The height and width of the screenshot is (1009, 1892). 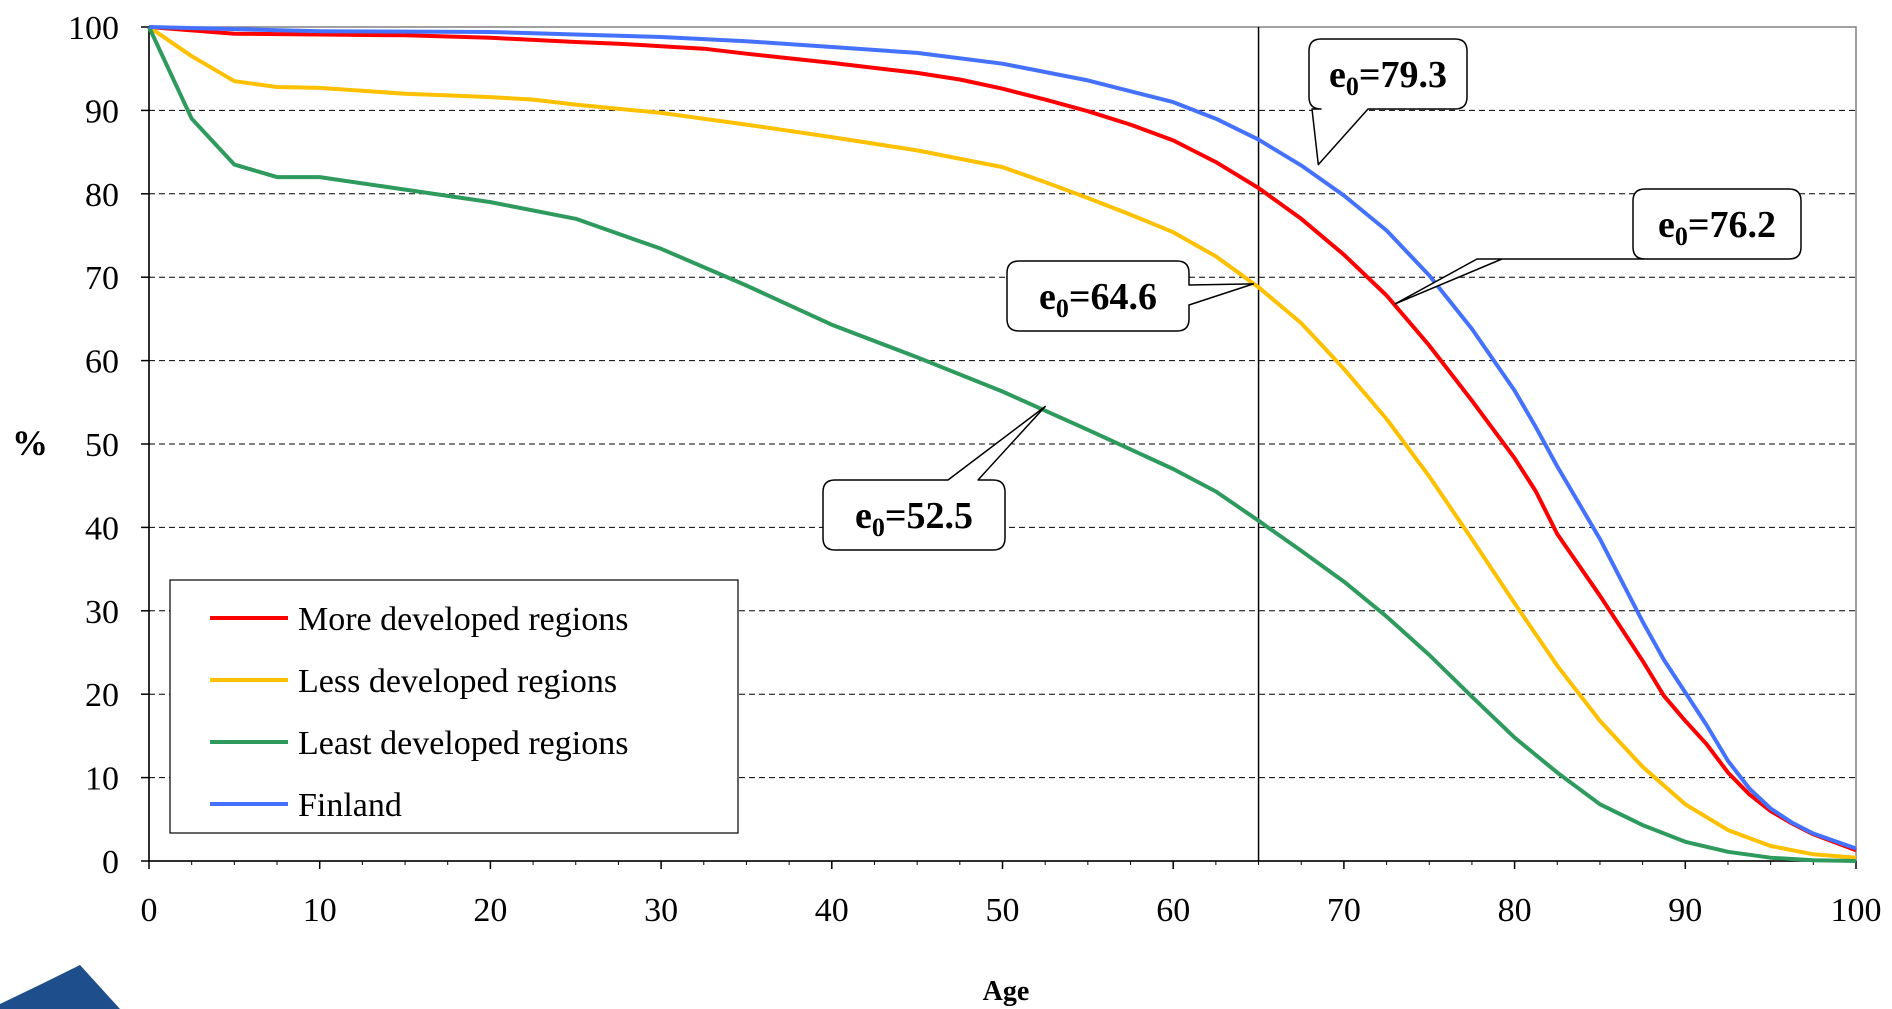 What do you see at coordinates (1344, 910) in the screenshot?
I see `x-tick-label: 70` at bounding box center [1344, 910].